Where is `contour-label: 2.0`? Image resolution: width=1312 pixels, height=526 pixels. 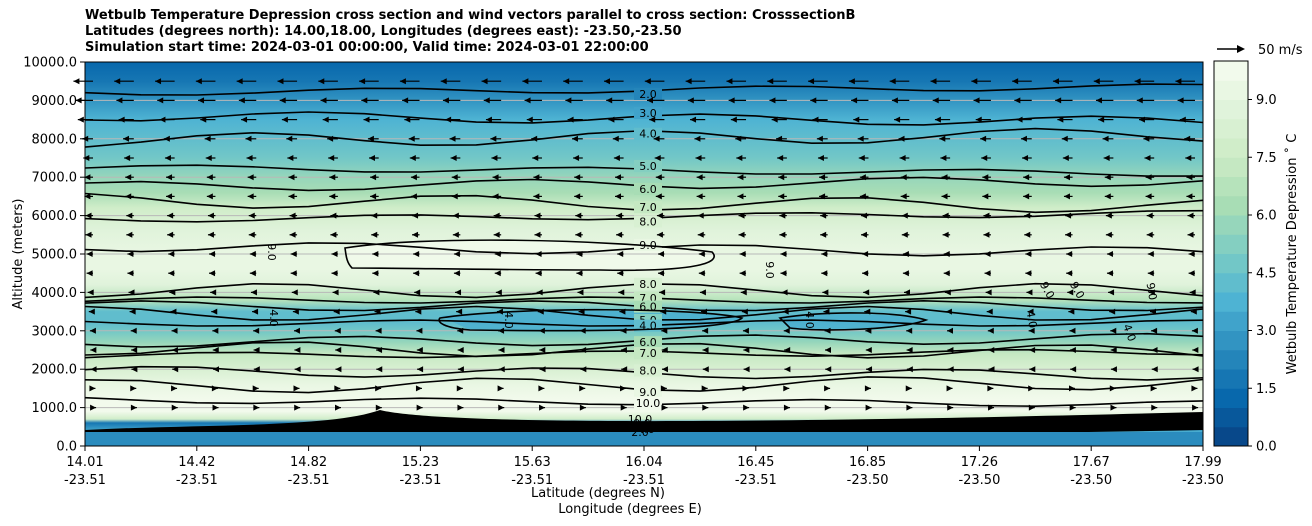
contour-label: 2.0 is located at coordinates (648, 94).